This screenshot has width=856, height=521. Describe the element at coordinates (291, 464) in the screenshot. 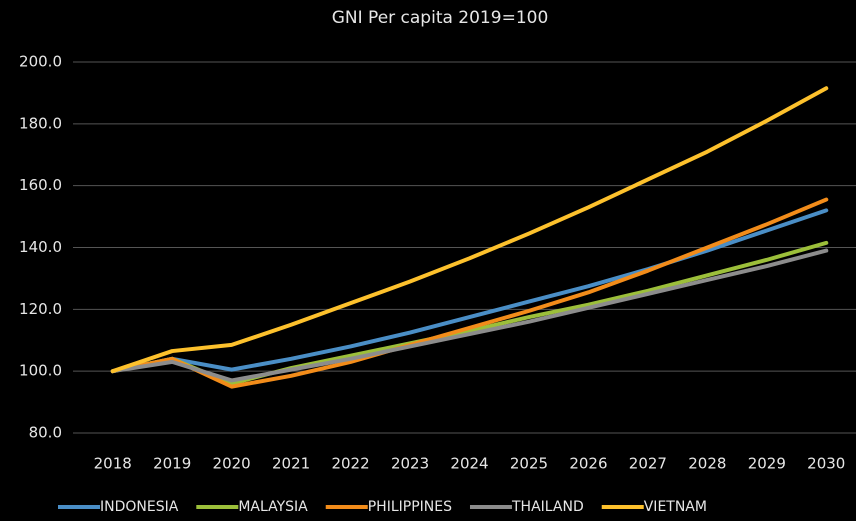

I see `x-tick-label: 2021` at that location.